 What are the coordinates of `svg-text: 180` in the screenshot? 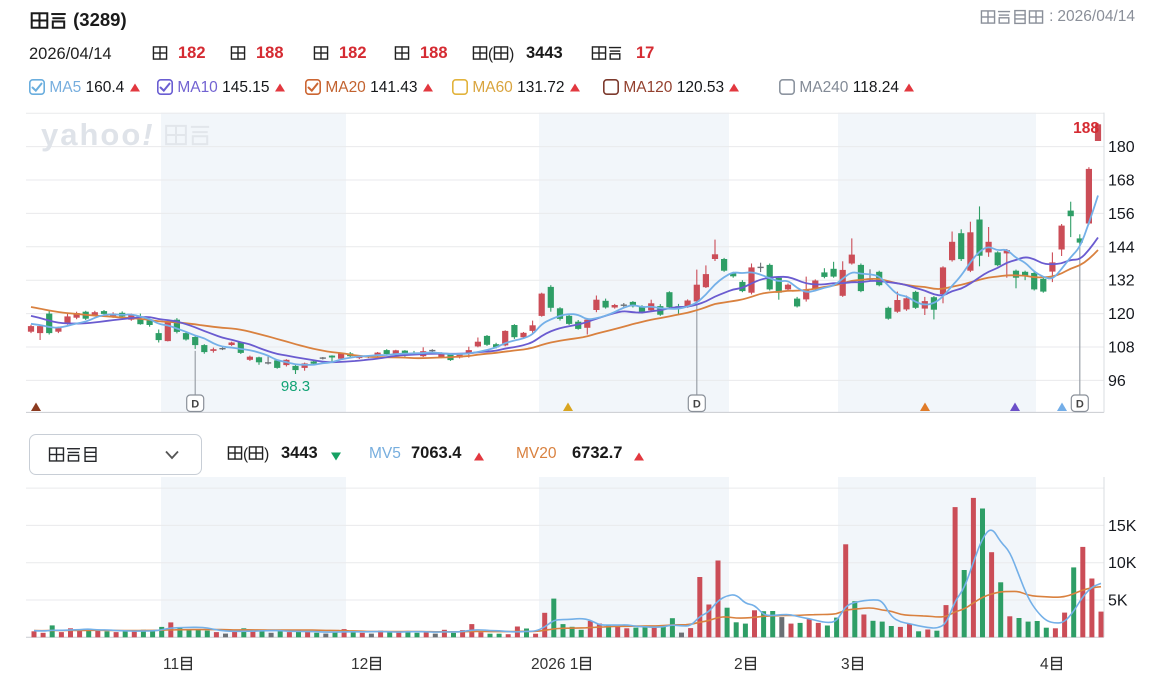 It's located at (1121, 147).